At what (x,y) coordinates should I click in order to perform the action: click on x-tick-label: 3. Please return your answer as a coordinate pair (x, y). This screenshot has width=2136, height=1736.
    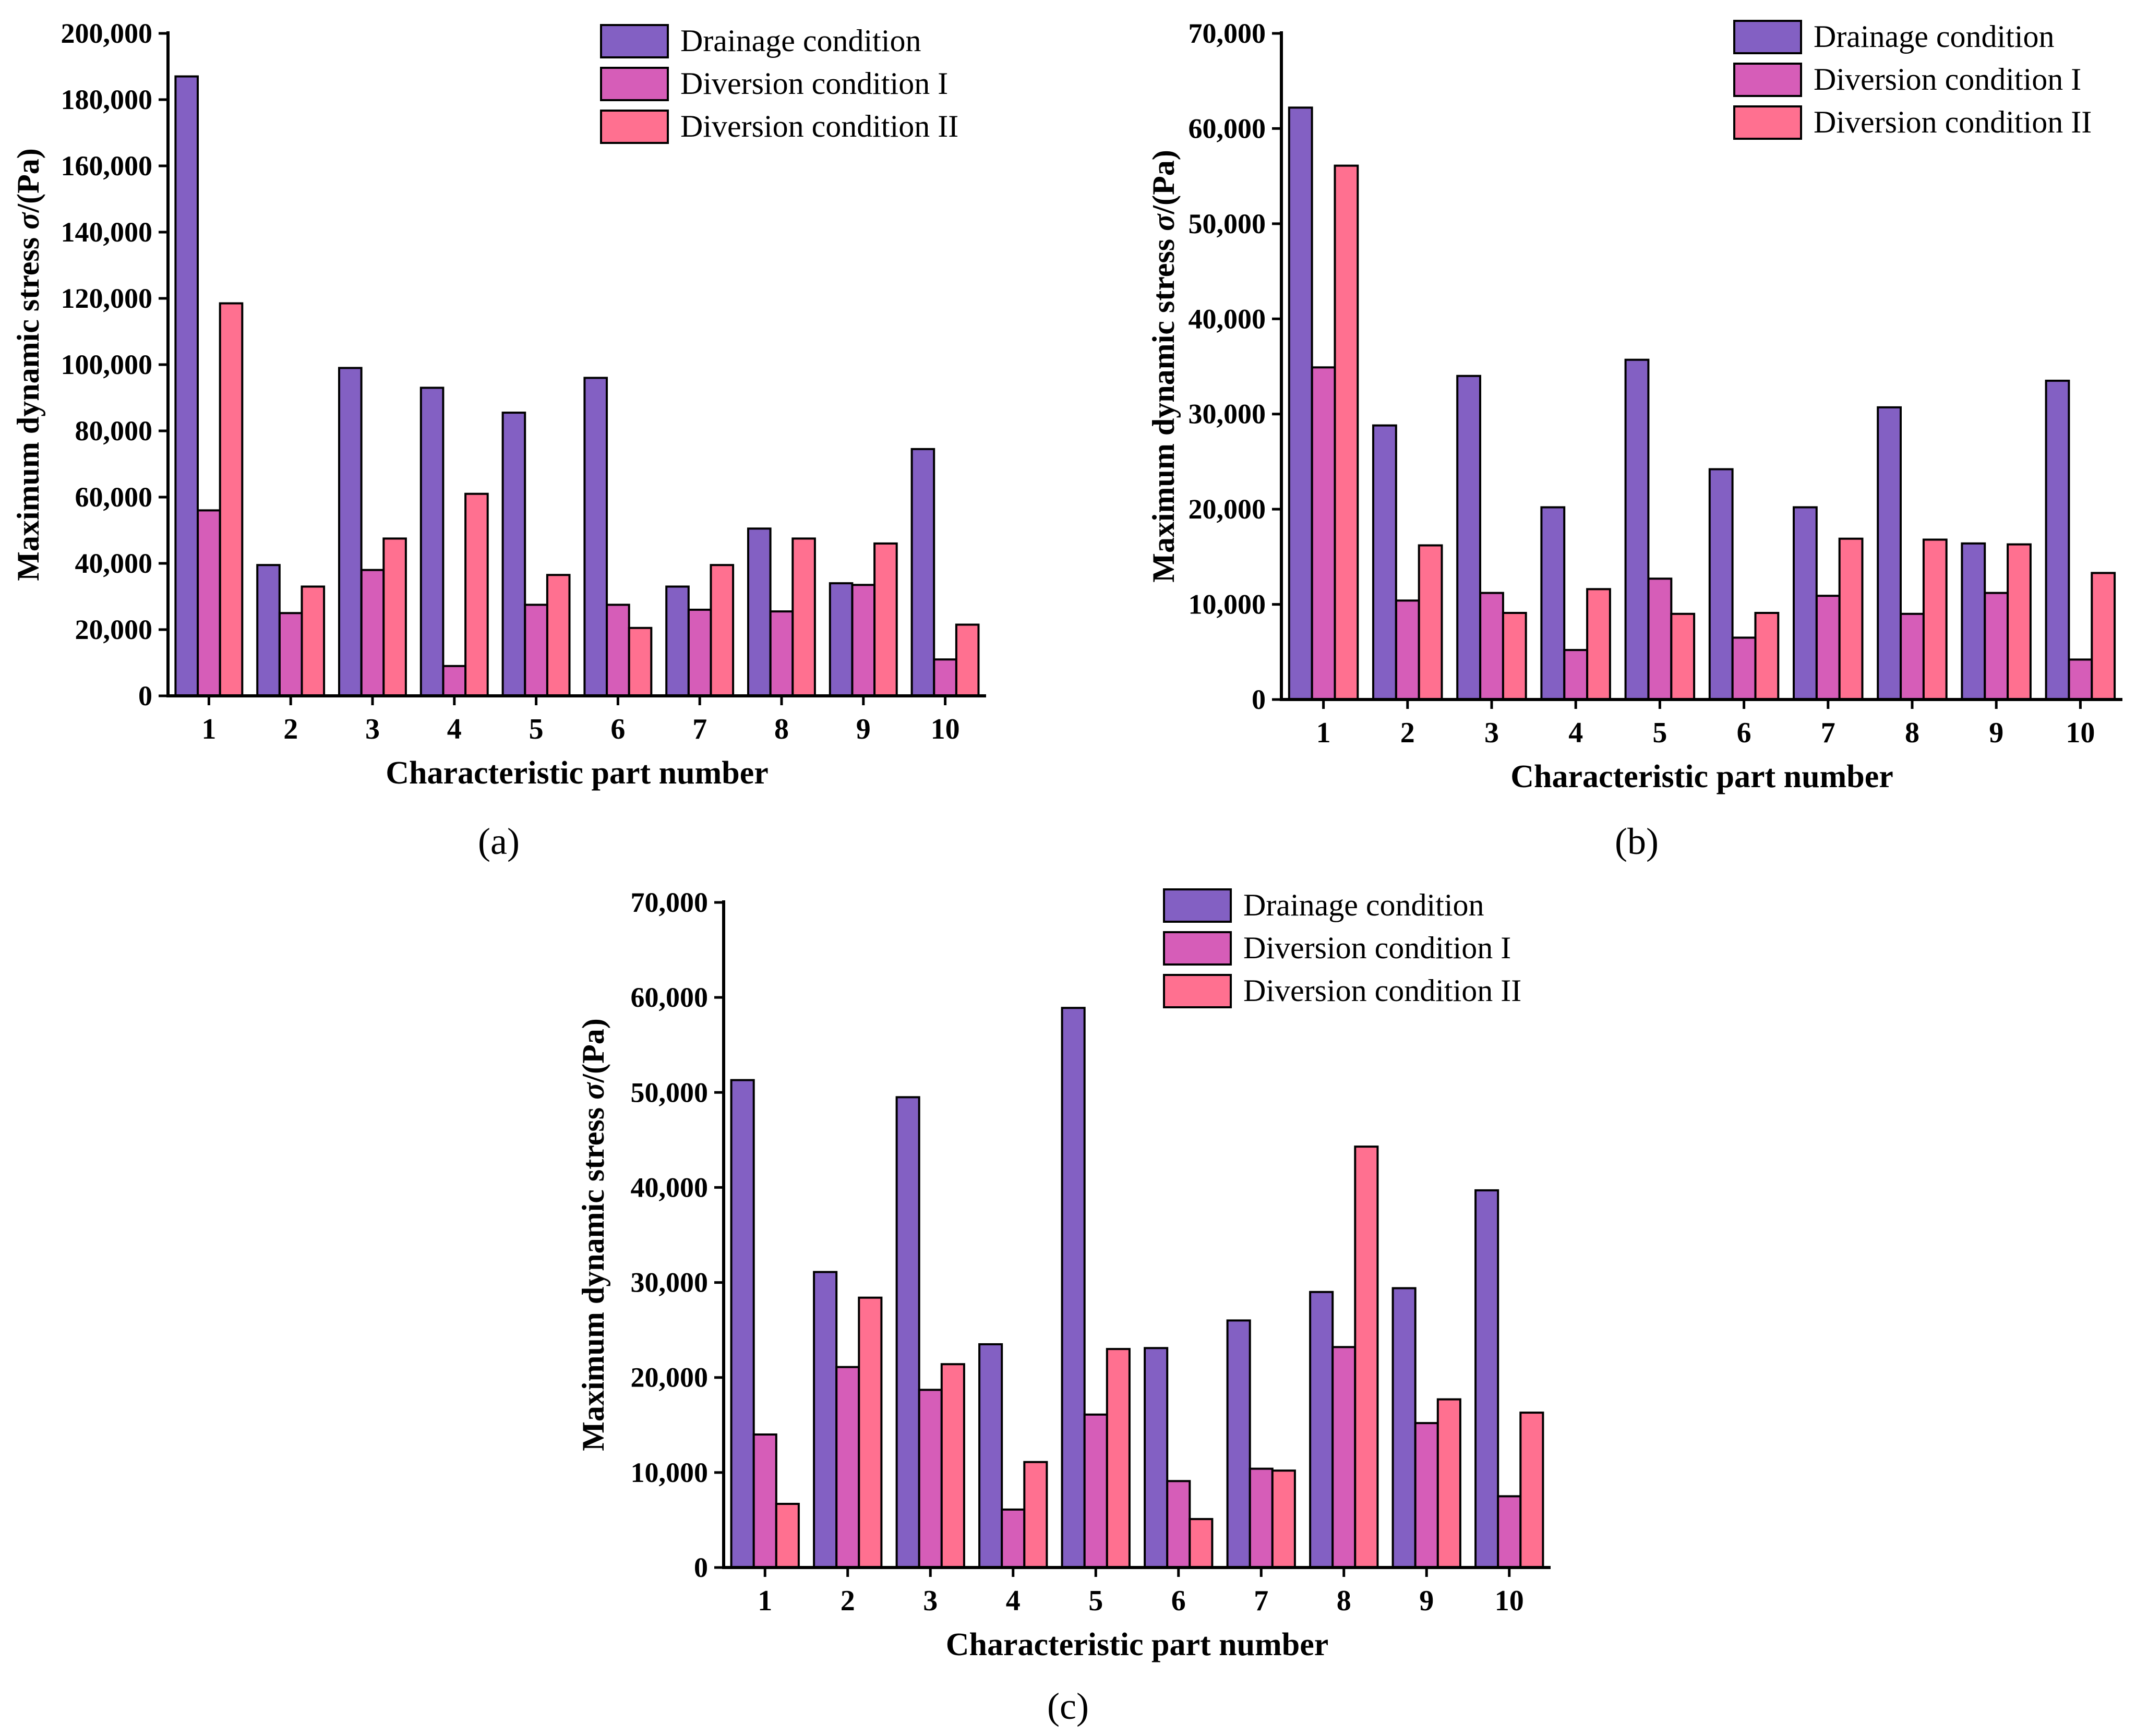
    Looking at the image, I should click on (372, 729).